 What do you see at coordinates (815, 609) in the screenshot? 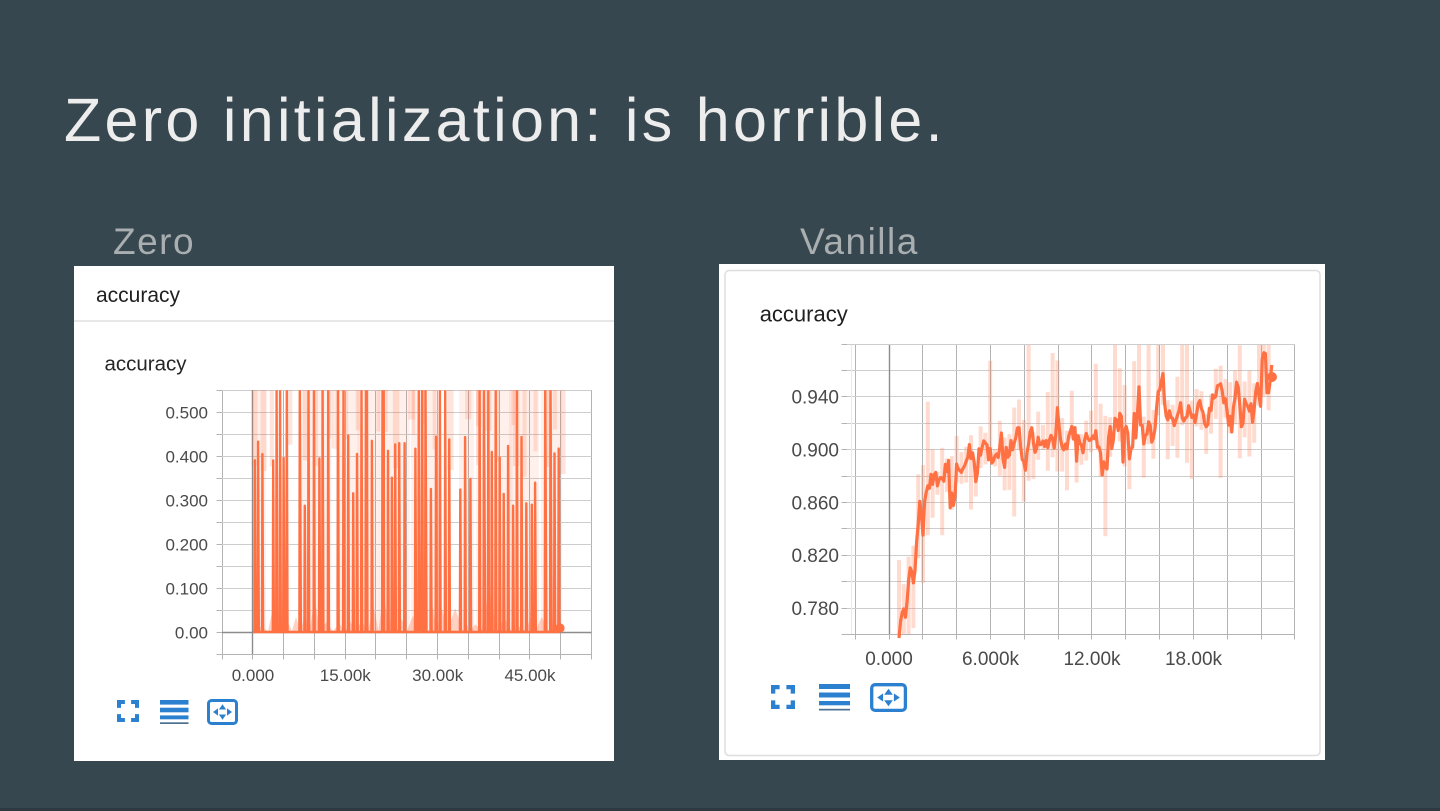
I see `svg-text: 0.780` at bounding box center [815, 609].